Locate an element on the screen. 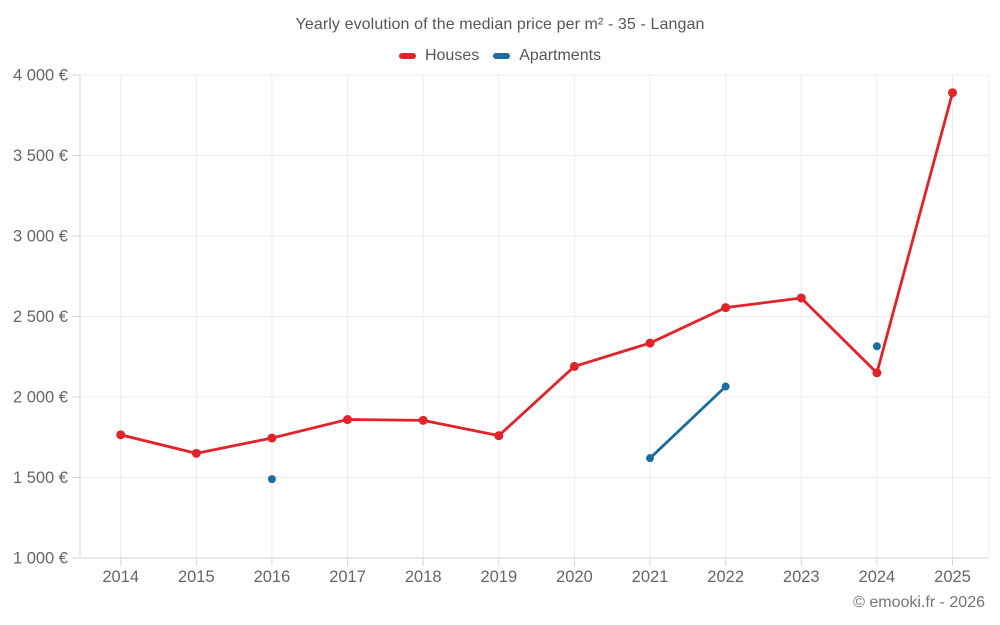 Image resolution: width=1000 pixels, height=625 pixels. legend: Houses Apartments is located at coordinates (500, 56).